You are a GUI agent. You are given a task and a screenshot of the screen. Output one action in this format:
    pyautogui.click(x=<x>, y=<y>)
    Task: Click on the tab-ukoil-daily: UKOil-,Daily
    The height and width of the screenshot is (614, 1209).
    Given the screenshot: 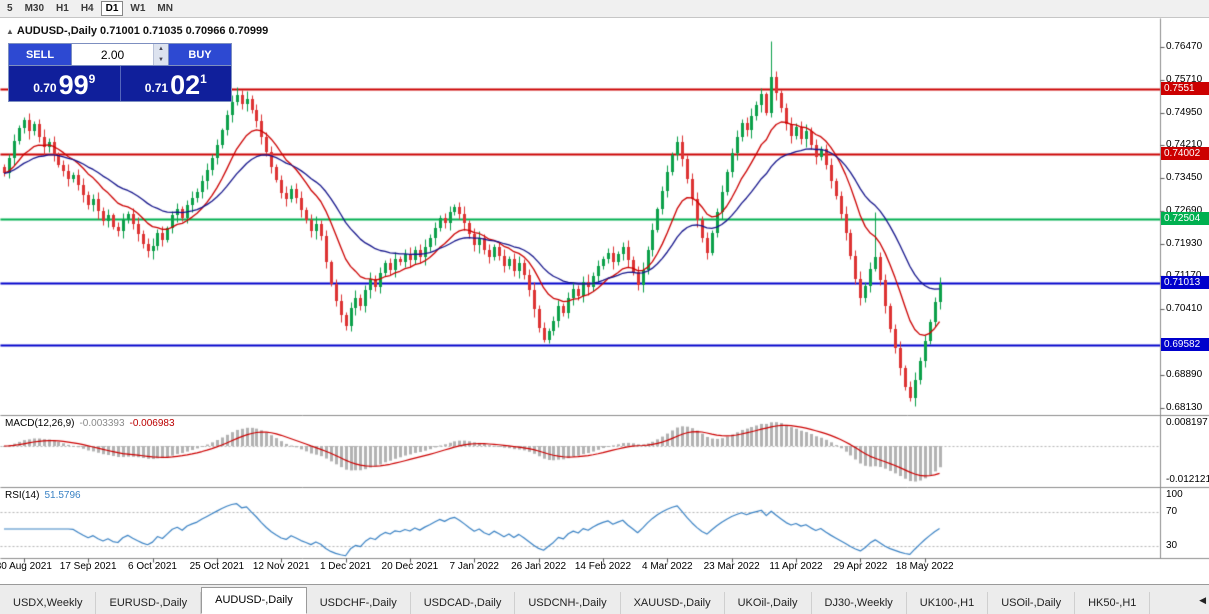 What is the action you would take?
    pyautogui.click(x=768, y=603)
    